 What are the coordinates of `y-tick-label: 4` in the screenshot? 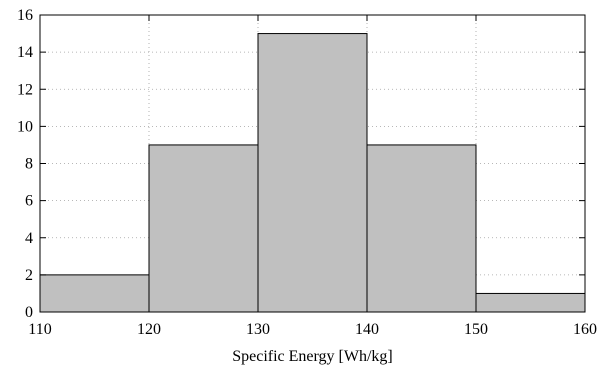 It's located at (29, 238).